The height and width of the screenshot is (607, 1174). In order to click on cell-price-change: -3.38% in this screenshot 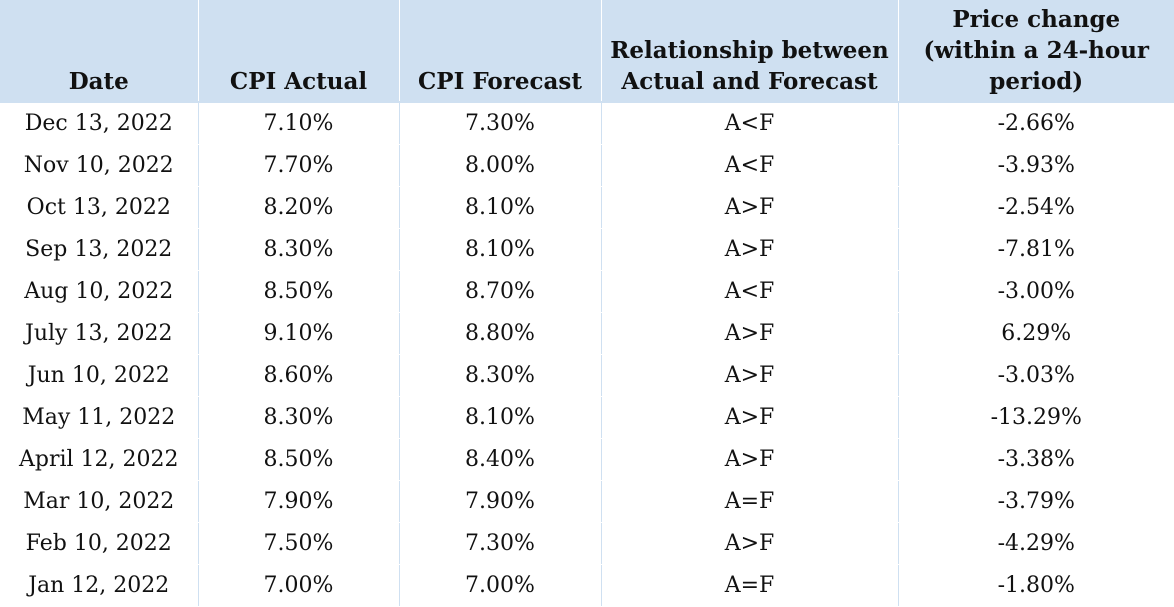, I will do `click(1036, 459)`.